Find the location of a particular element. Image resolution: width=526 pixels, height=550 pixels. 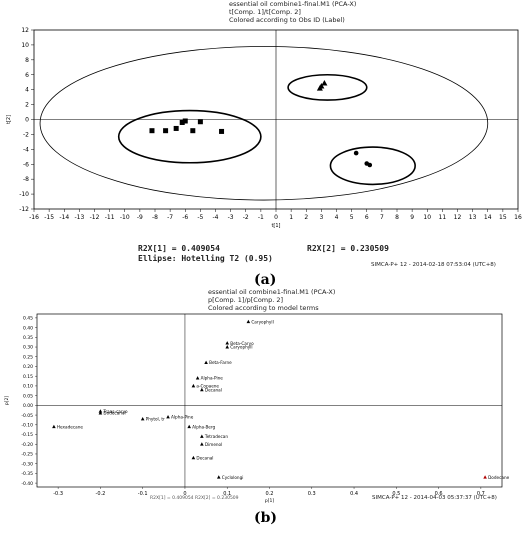

panel-a-caption: (a) is located at coordinates (265, 280).